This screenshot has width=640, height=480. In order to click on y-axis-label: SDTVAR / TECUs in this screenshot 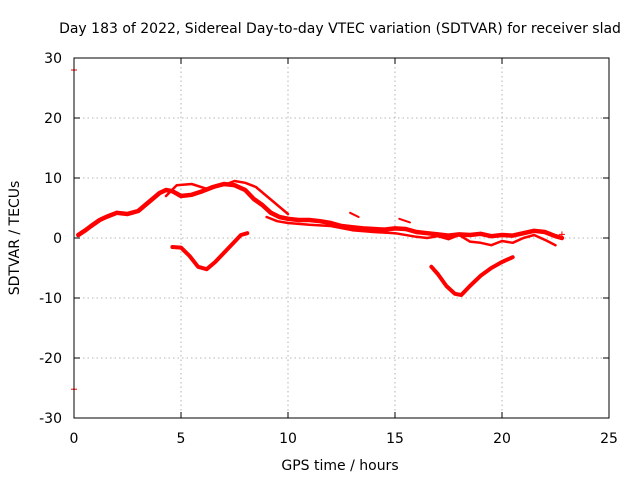, I will do `click(15, 238)`.